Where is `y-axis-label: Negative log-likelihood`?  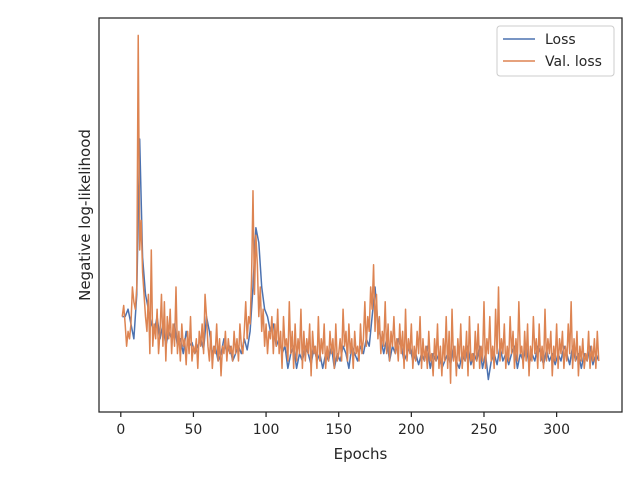
y-axis-label: Negative log-likelihood is located at coordinates (85, 215).